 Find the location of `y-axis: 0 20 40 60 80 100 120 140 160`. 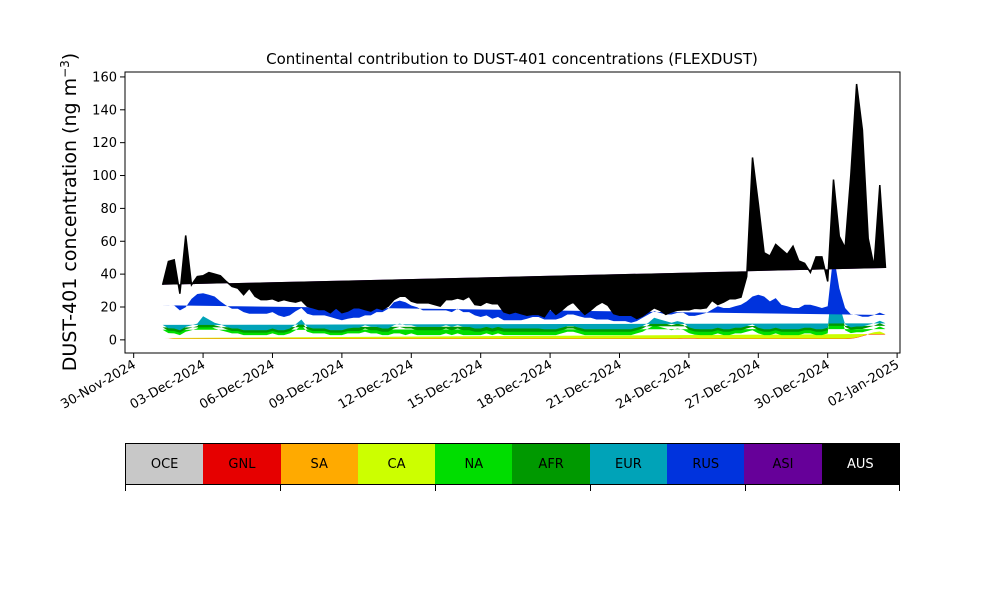

y-axis: 0 20 40 60 80 100 120 140 160 is located at coordinates (108, 209).